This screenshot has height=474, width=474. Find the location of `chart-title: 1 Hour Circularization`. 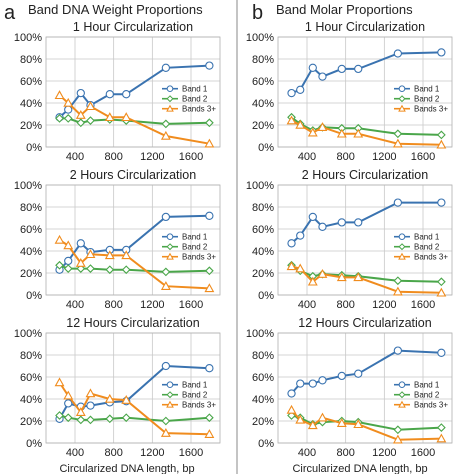

chart-title: 1 Hour Circularization is located at coordinates (133, 27).